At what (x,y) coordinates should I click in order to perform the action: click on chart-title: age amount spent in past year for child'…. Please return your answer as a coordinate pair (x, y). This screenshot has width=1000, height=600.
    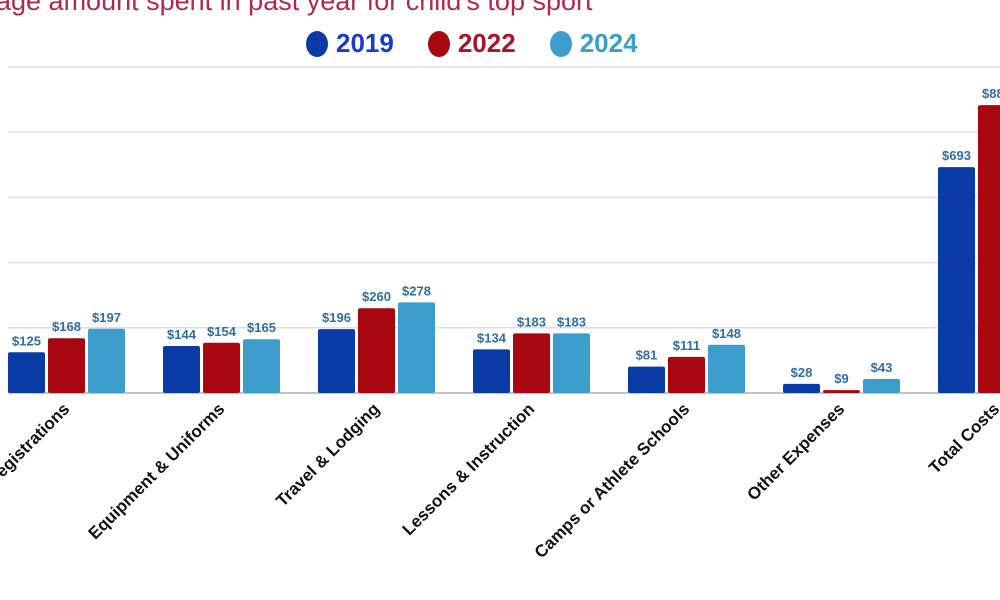
    Looking at the image, I should click on (296, 8).